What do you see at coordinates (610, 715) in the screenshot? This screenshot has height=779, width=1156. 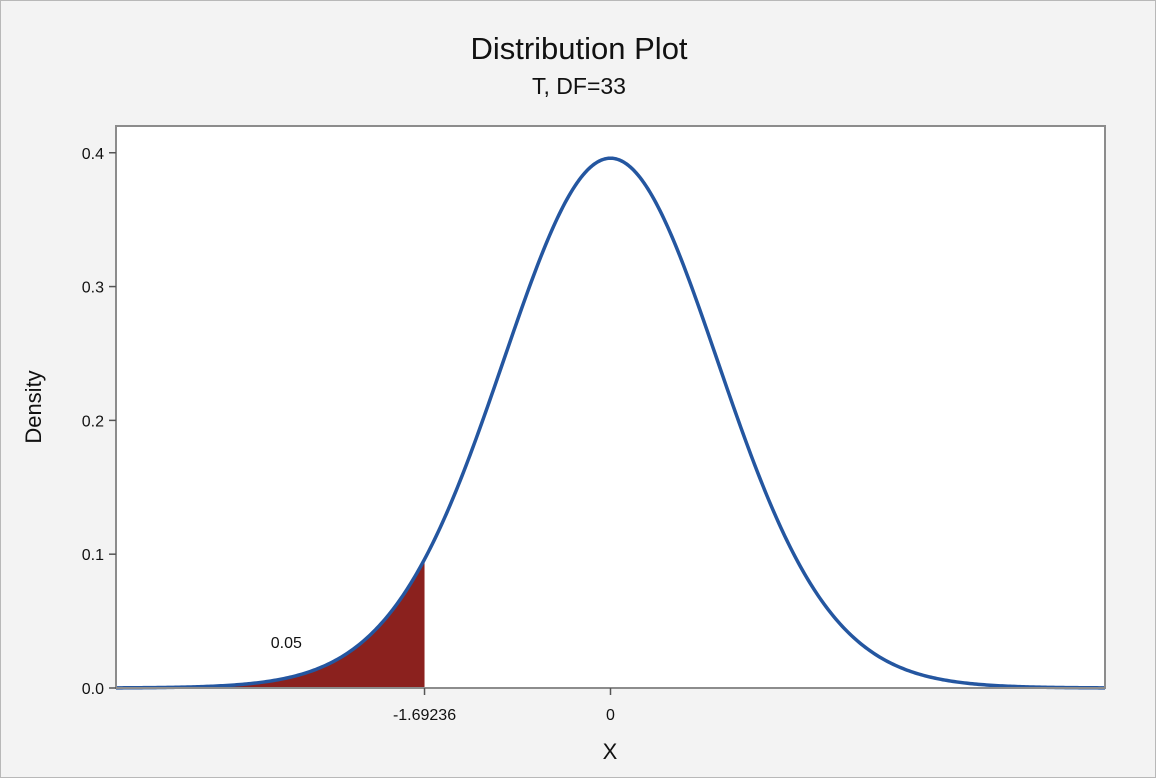 I see `x-tick-label: 0` at bounding box center [610, 715].